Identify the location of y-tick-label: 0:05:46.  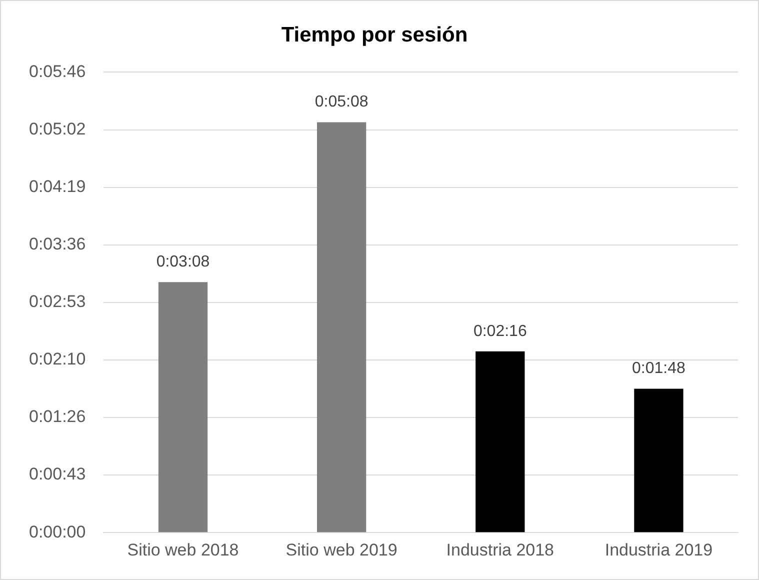
(57, 71).